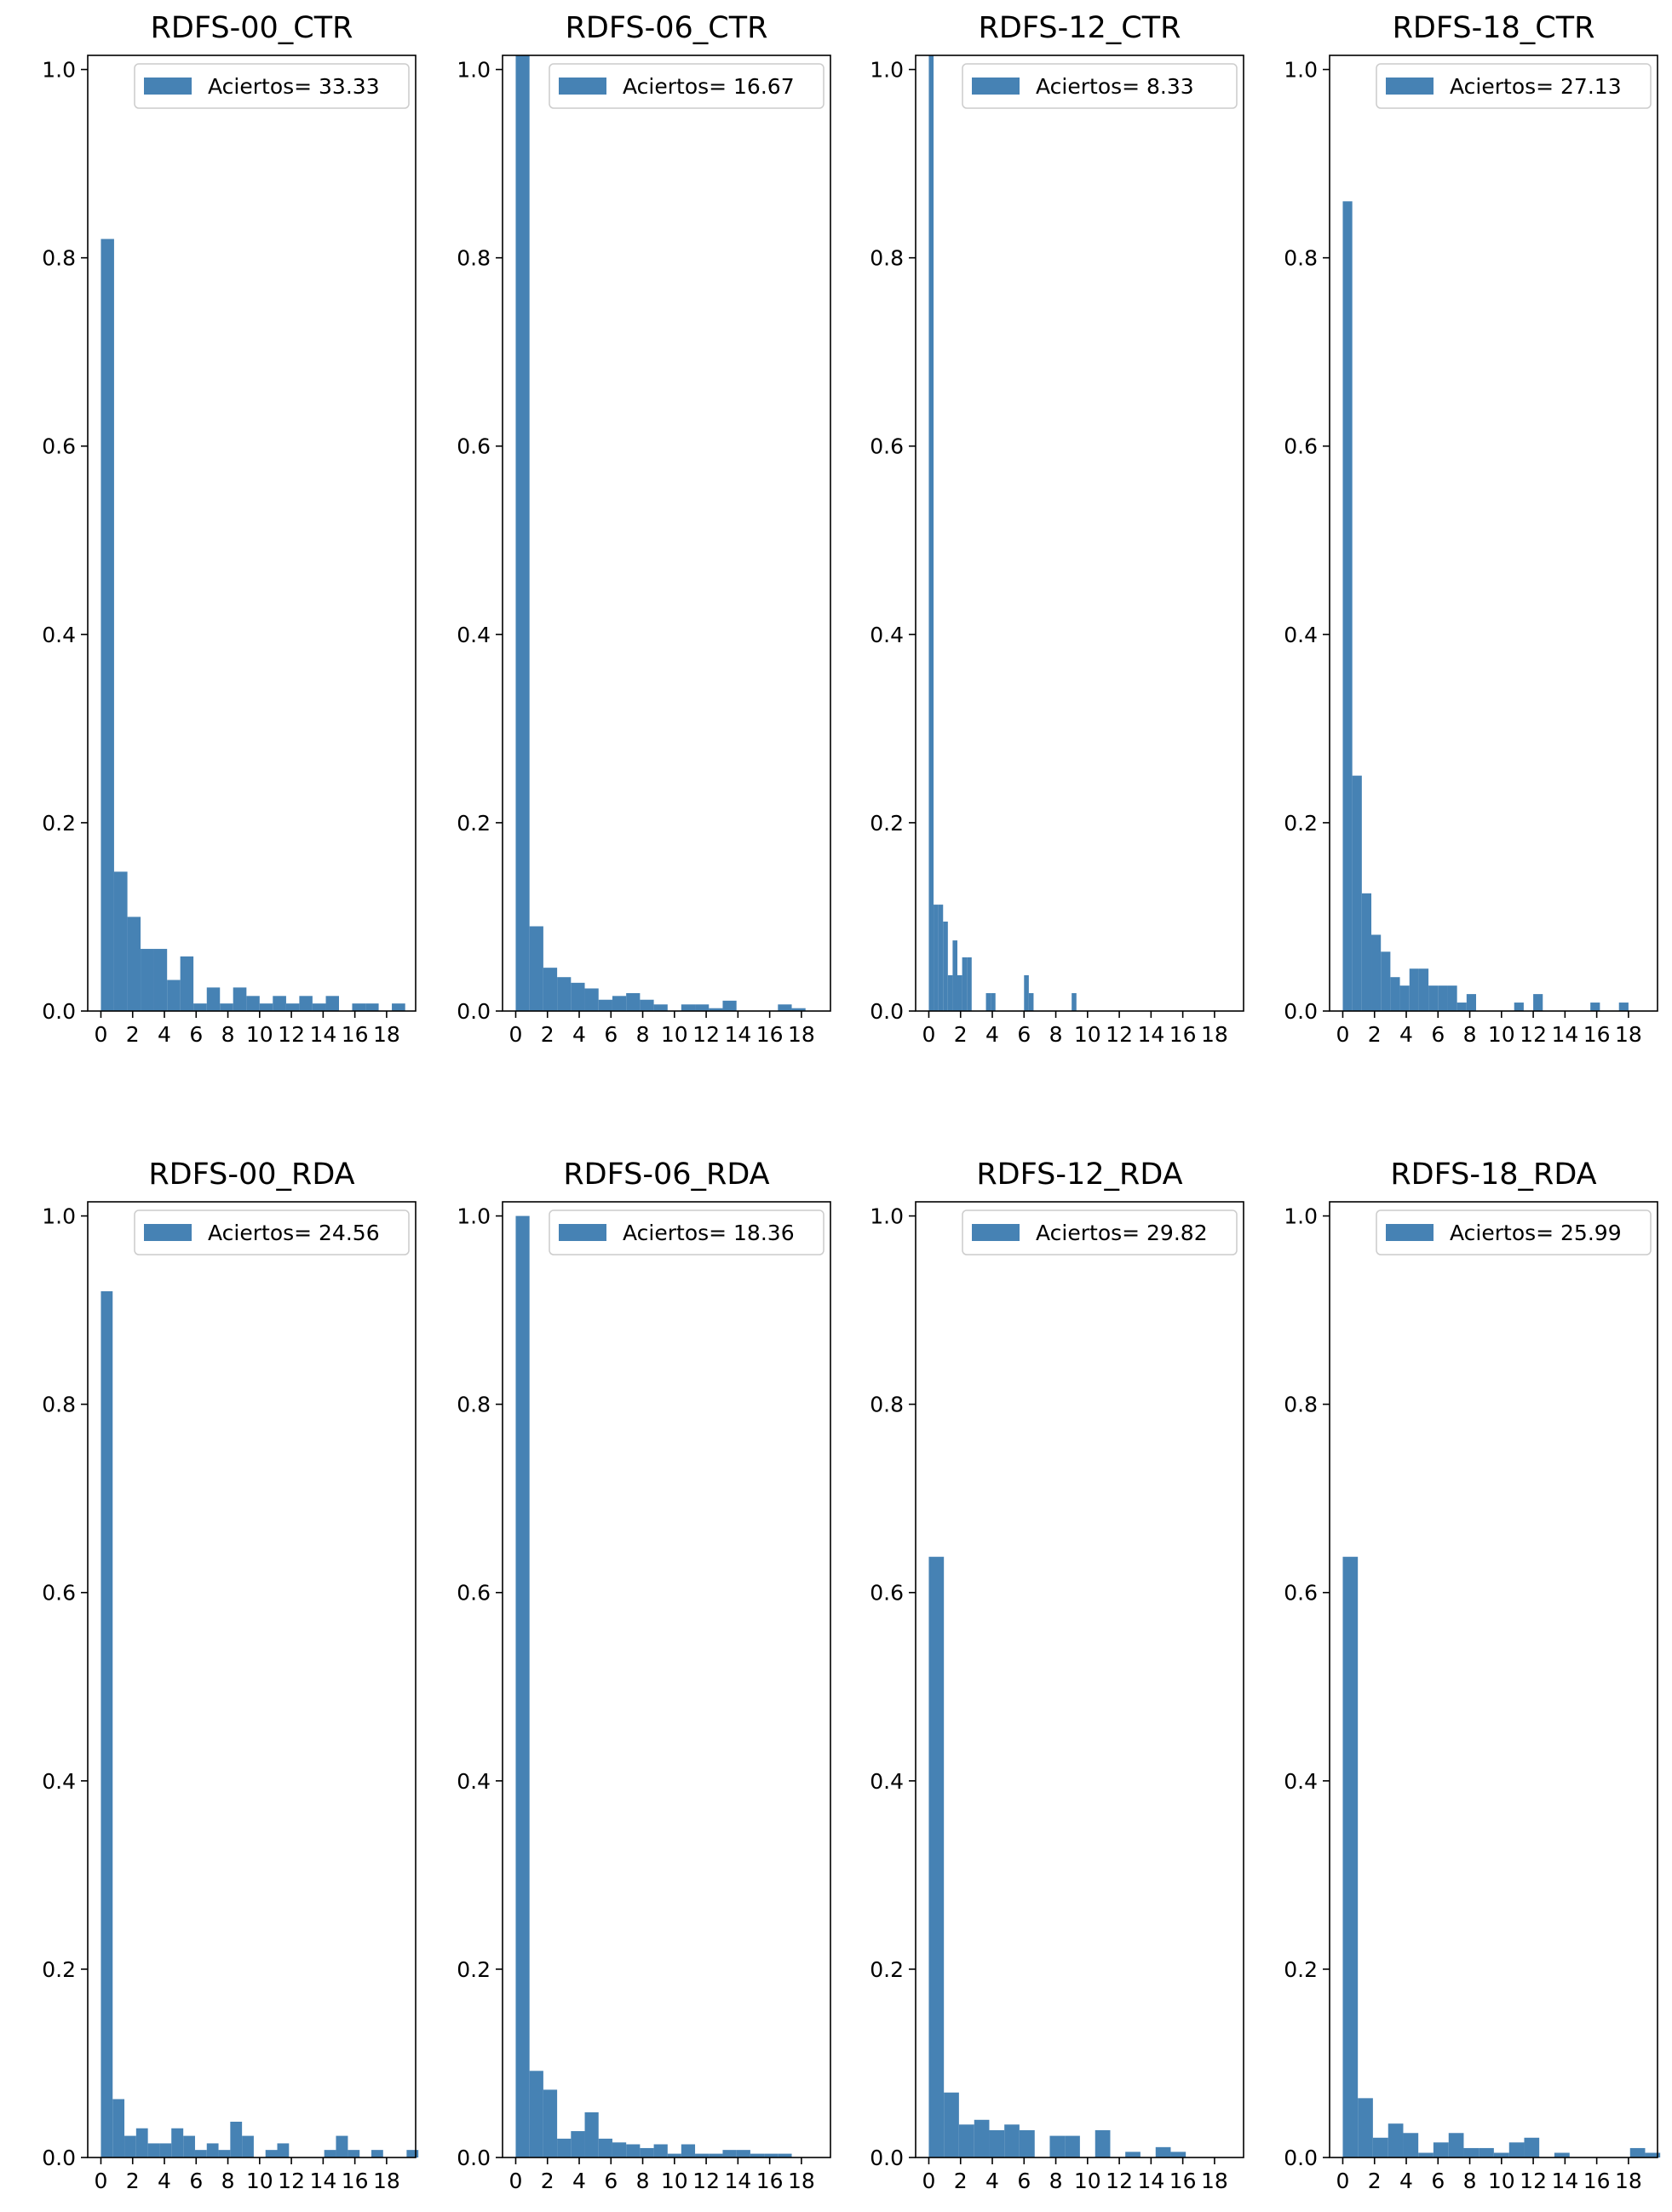 The height and width of the screenshot is (2212, 1672). What do you see at coordinates (1122, 1233) in the screenshot?
I see `legend-label: Aciertos= 29.82` at bounding box center [1122, 1233].